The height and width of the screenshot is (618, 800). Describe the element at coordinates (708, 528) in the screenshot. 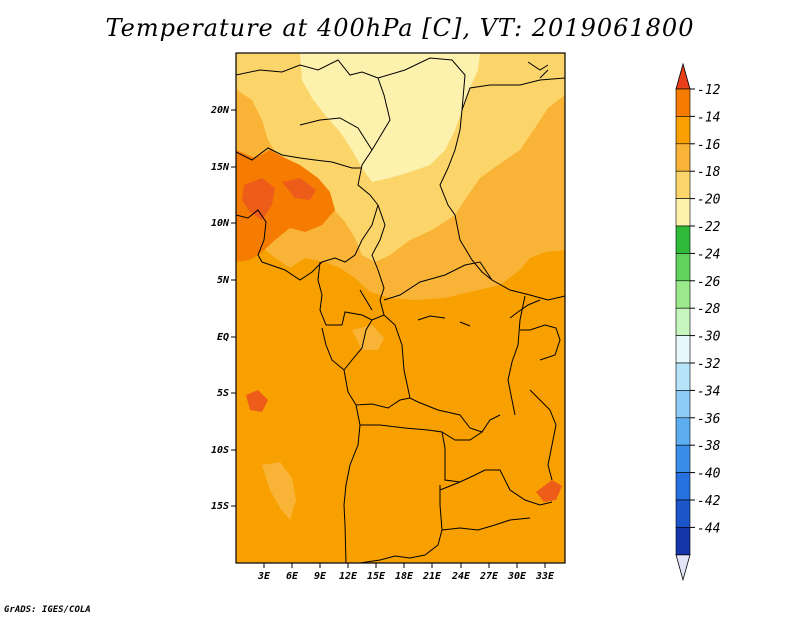

I see `colorbar-label: -44` at that location.